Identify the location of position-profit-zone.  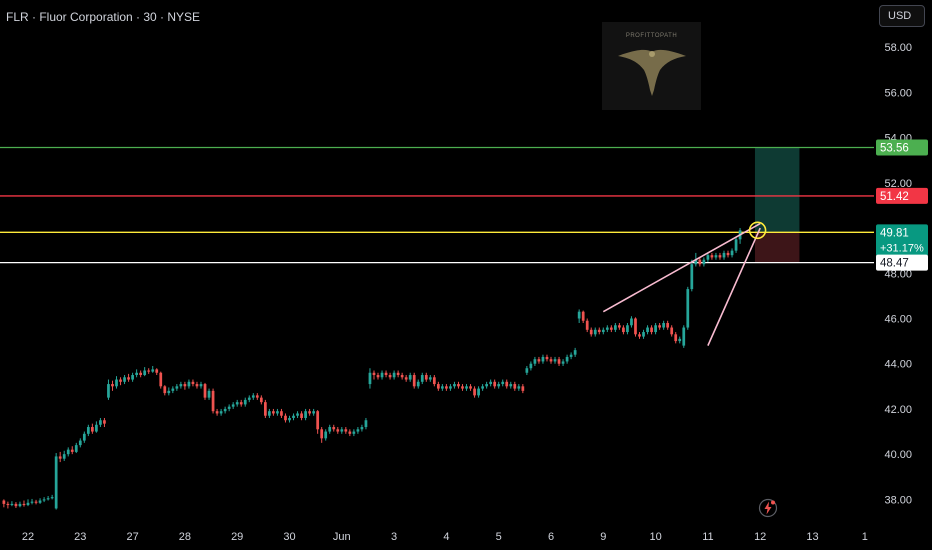
(777, 190).